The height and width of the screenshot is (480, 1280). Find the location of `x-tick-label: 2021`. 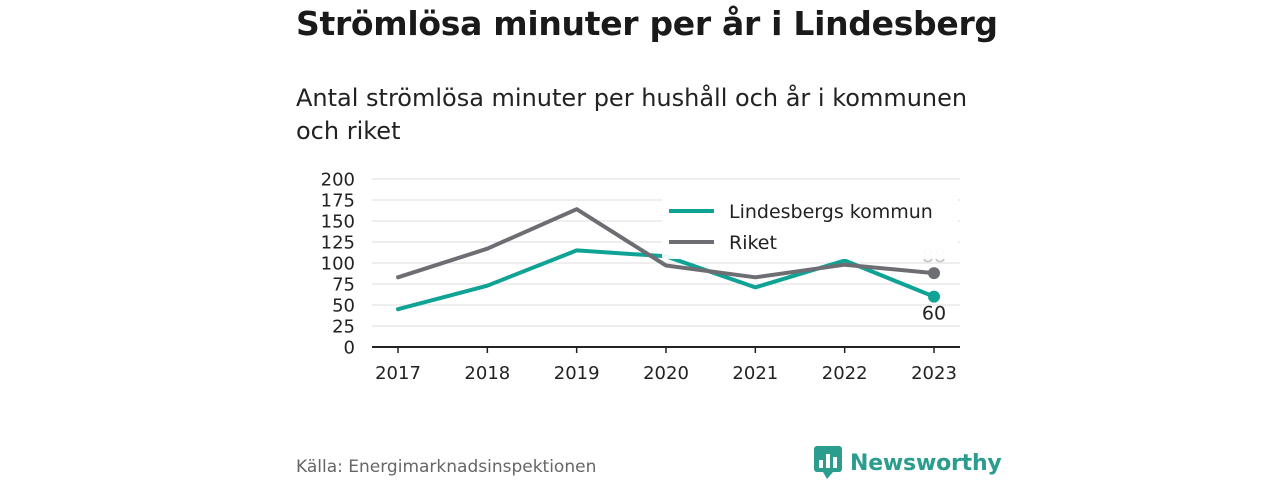

x-tick-label: 2021 is located at coordinates (755, 373).